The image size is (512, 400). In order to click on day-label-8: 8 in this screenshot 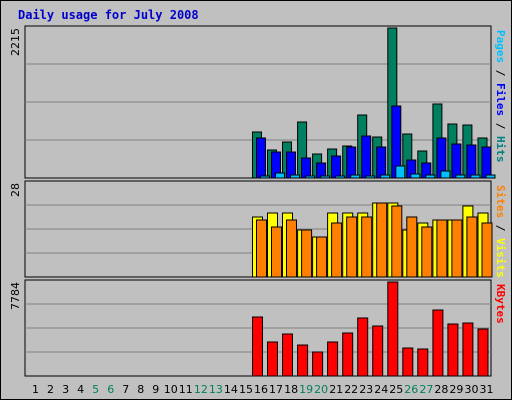, I will do `click(140, 389)`.